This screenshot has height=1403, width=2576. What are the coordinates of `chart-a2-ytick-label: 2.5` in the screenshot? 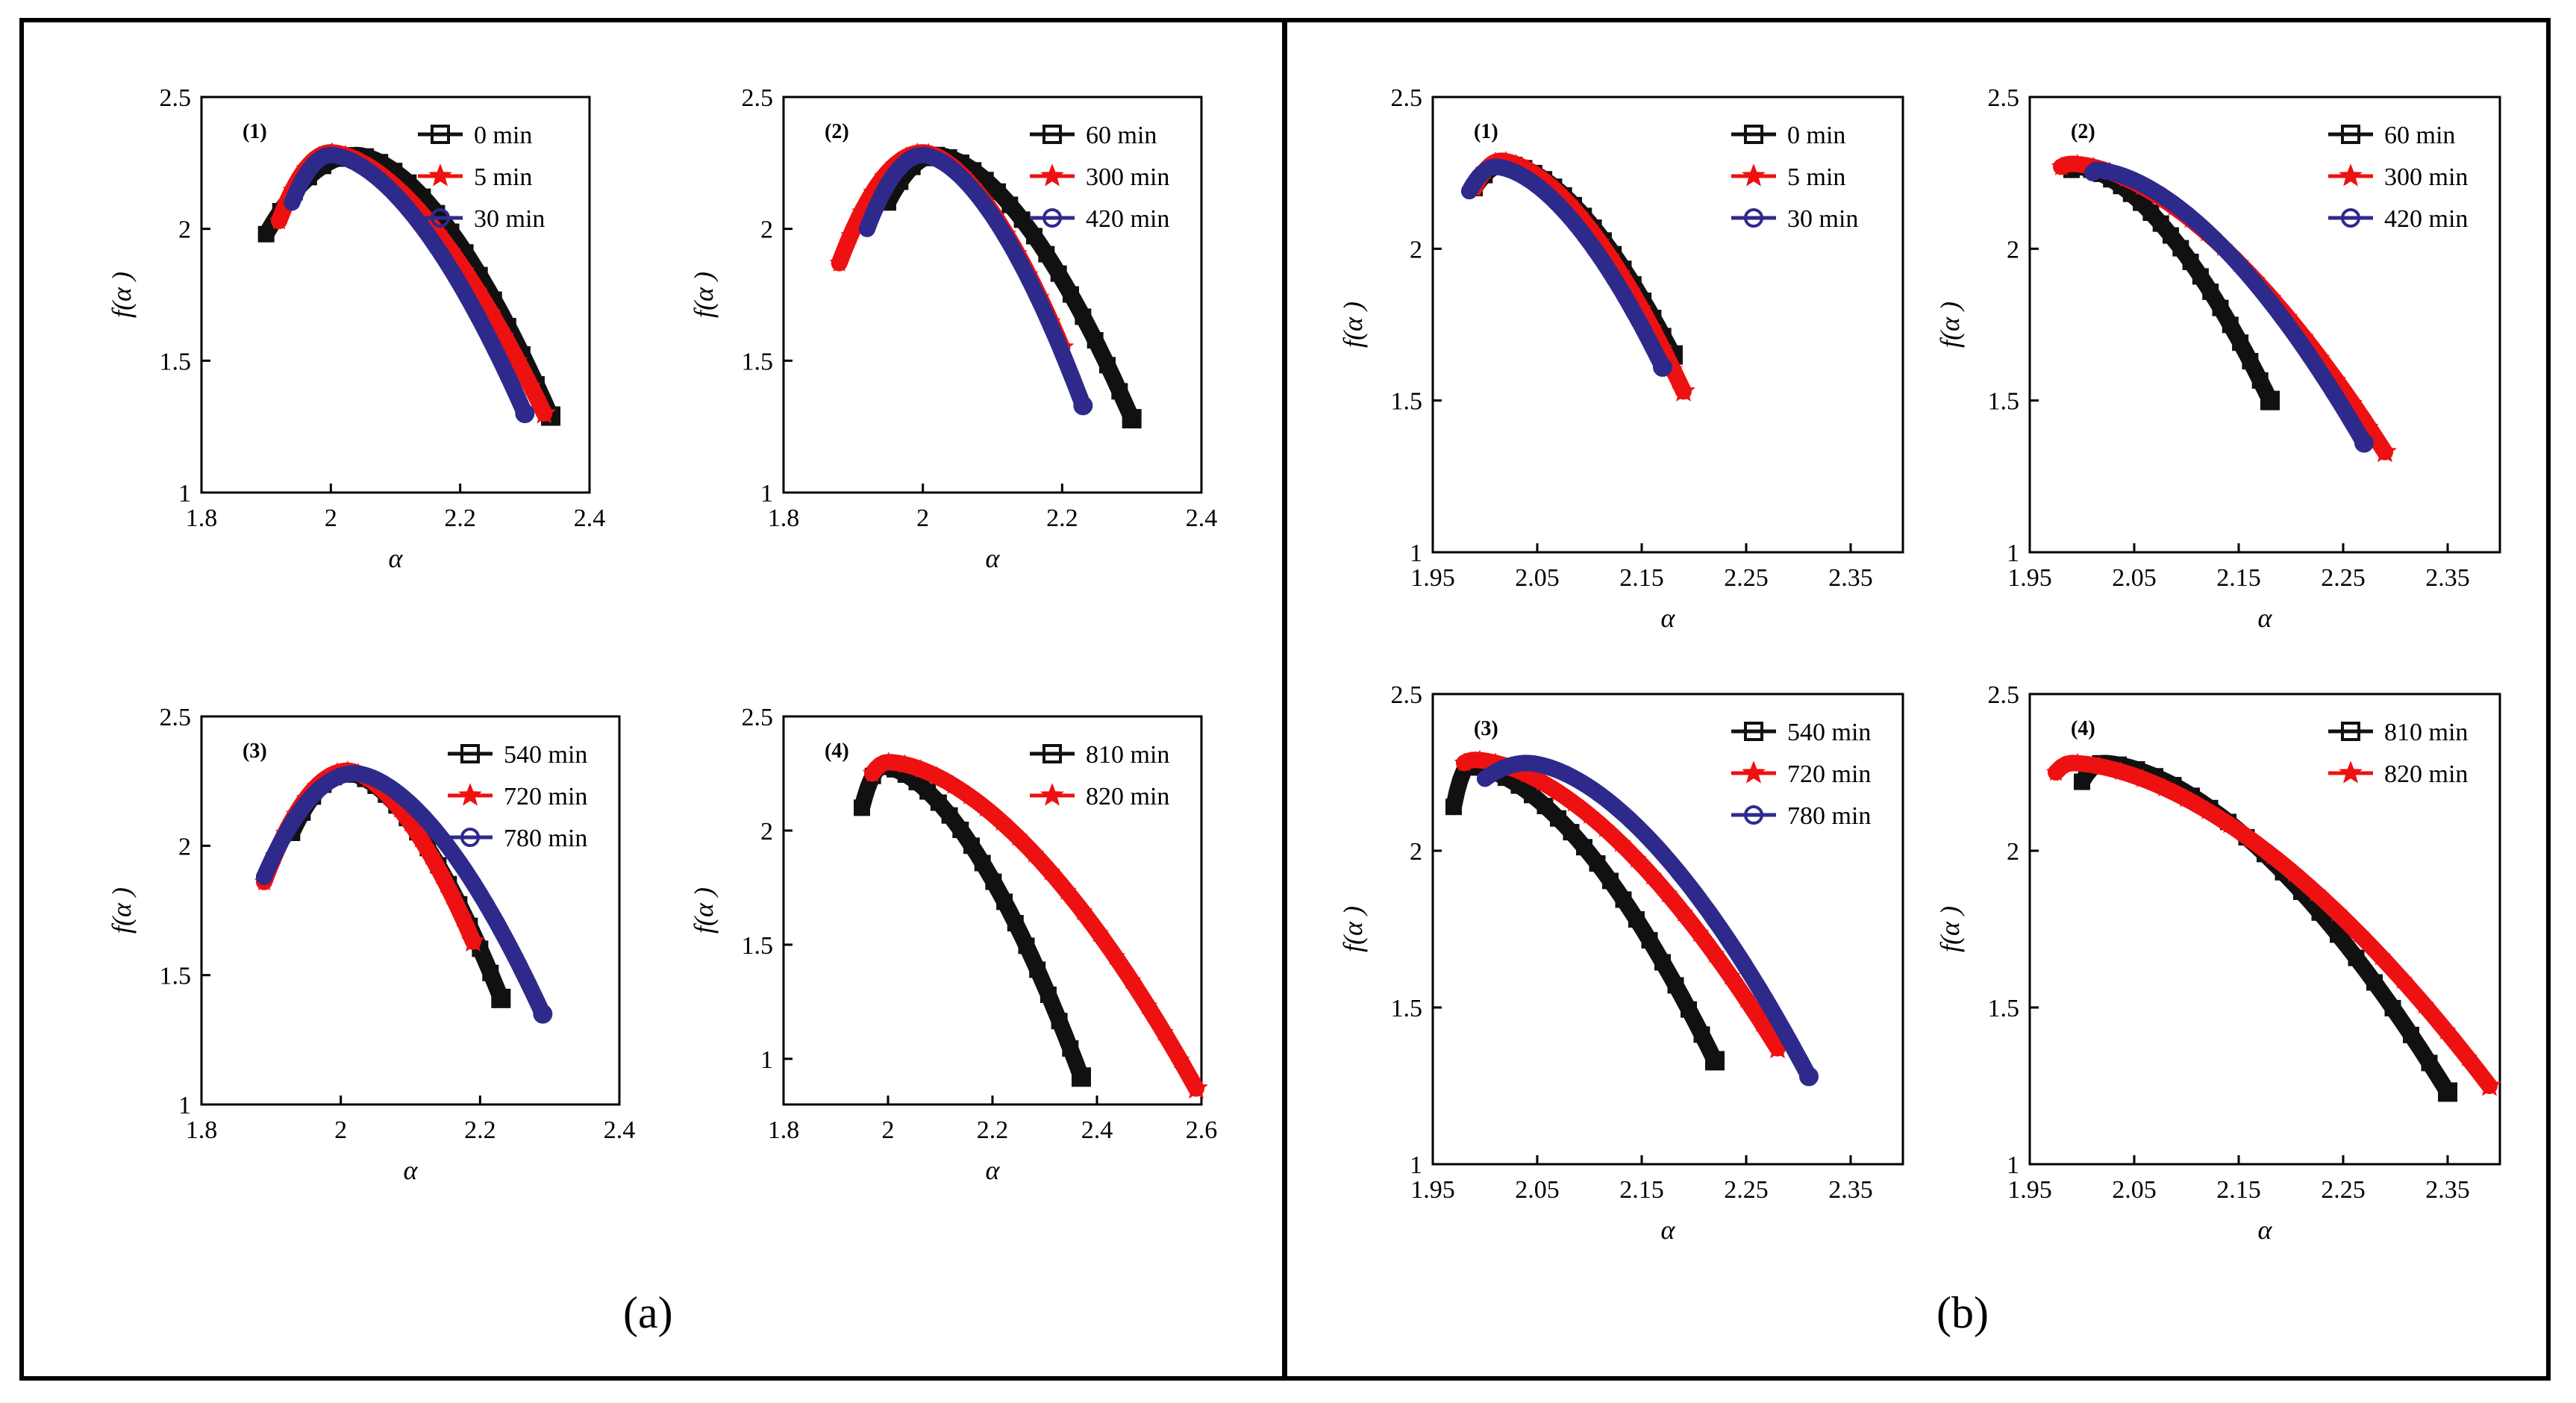 It's located at (758, 98).